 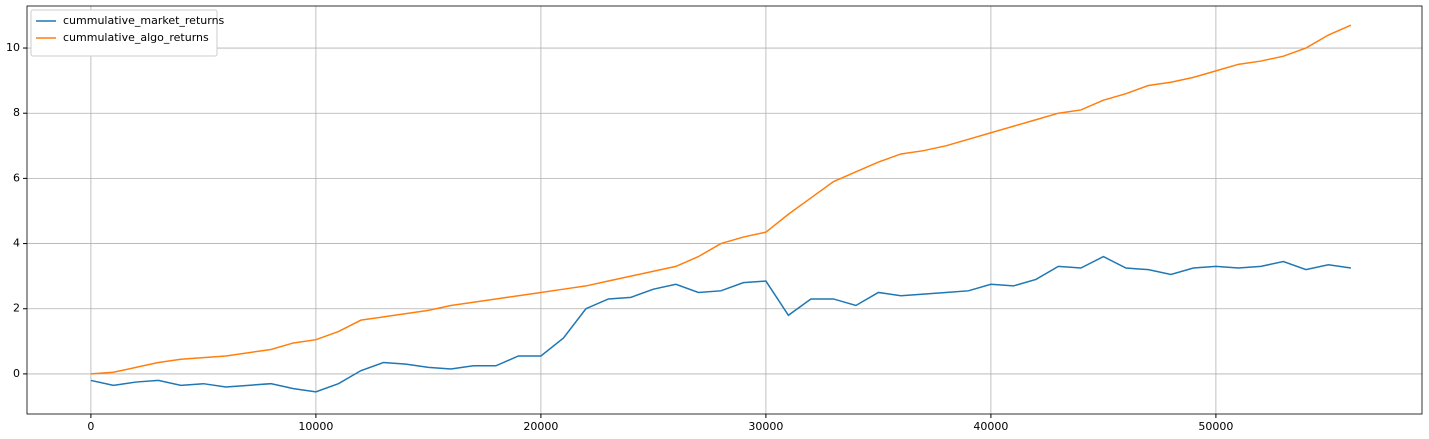 What do you see at coordinates (90, 426) in the screenshot?
I see `x-tick-label: 0` at bounding box center [90, 426].